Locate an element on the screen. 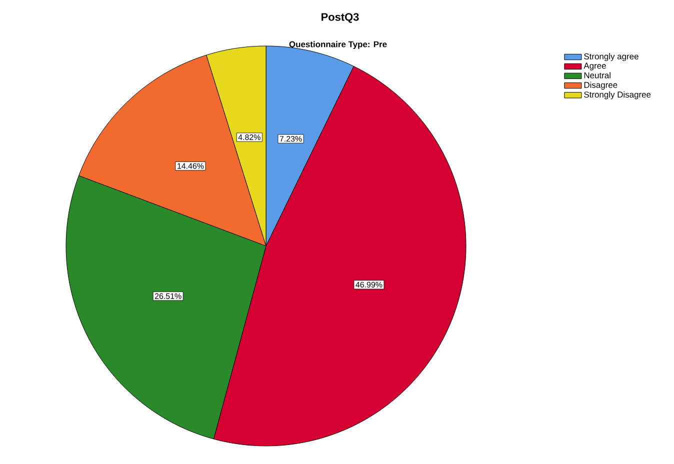 The width and height of the screenshot is (674, 464). legend-label: Disagree is located at coordinates (601, 86).